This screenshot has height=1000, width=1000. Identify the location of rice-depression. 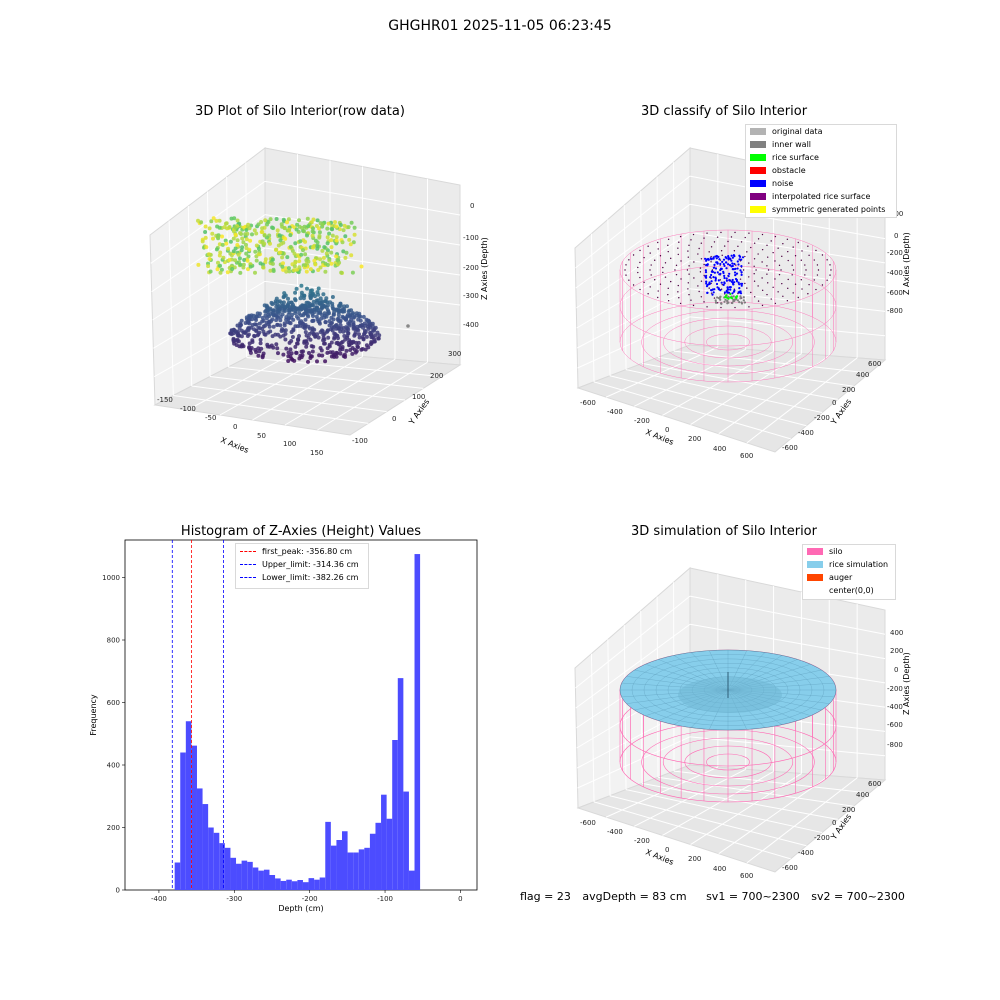
(730, 695).